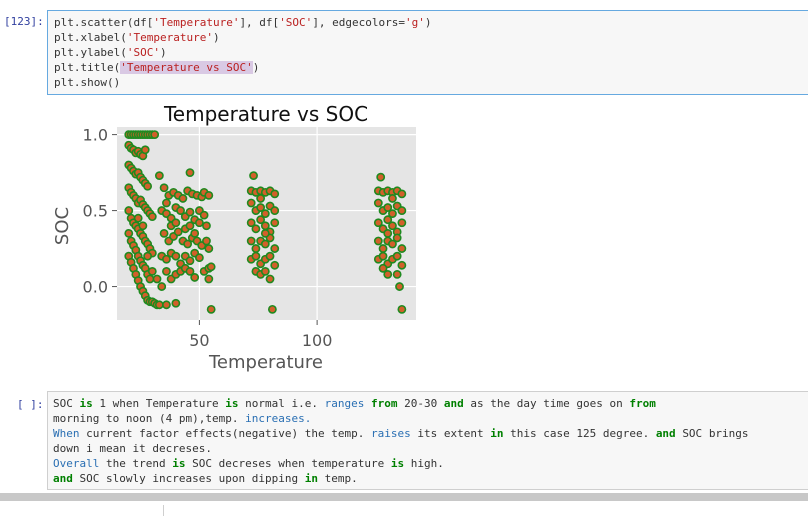  Describe the element at coordinates (110, 52) in the screenshot. I see `code-line-3: plt.ylabel('SOC')` at that location.